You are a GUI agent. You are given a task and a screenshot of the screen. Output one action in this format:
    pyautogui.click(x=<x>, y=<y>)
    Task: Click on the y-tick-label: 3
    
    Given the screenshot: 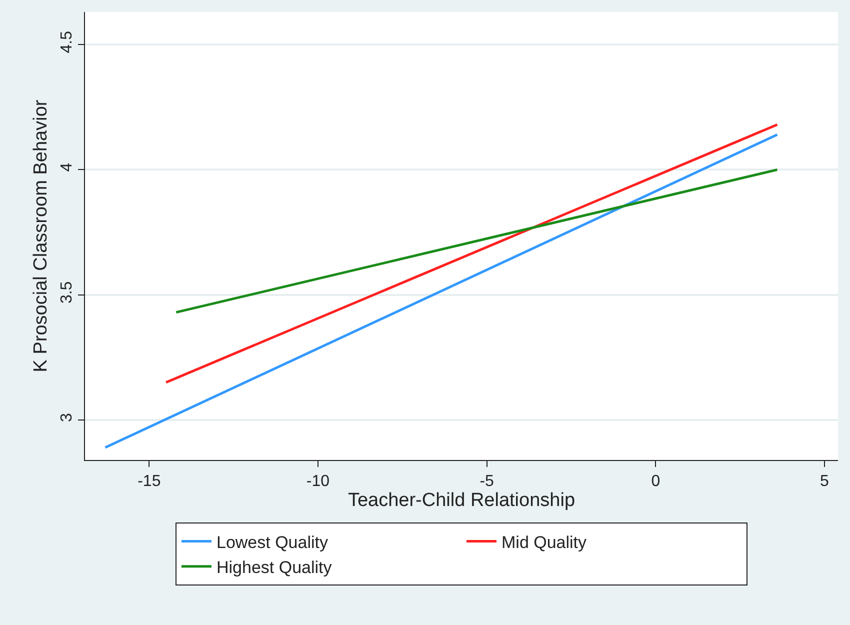 What is the action you would take?
    pyautogui.click(x=67, y=417)
    